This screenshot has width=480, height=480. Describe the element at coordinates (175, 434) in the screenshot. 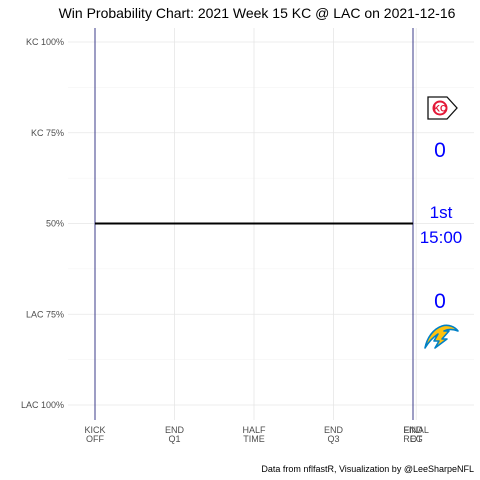

I see `x-tick-label: END Q1` at that location.